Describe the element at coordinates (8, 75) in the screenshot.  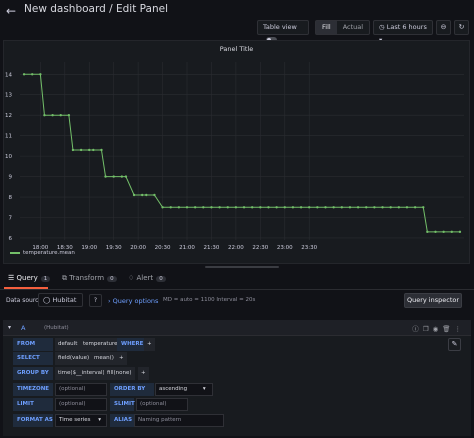
I see `y-tick-label: 14` at that location.